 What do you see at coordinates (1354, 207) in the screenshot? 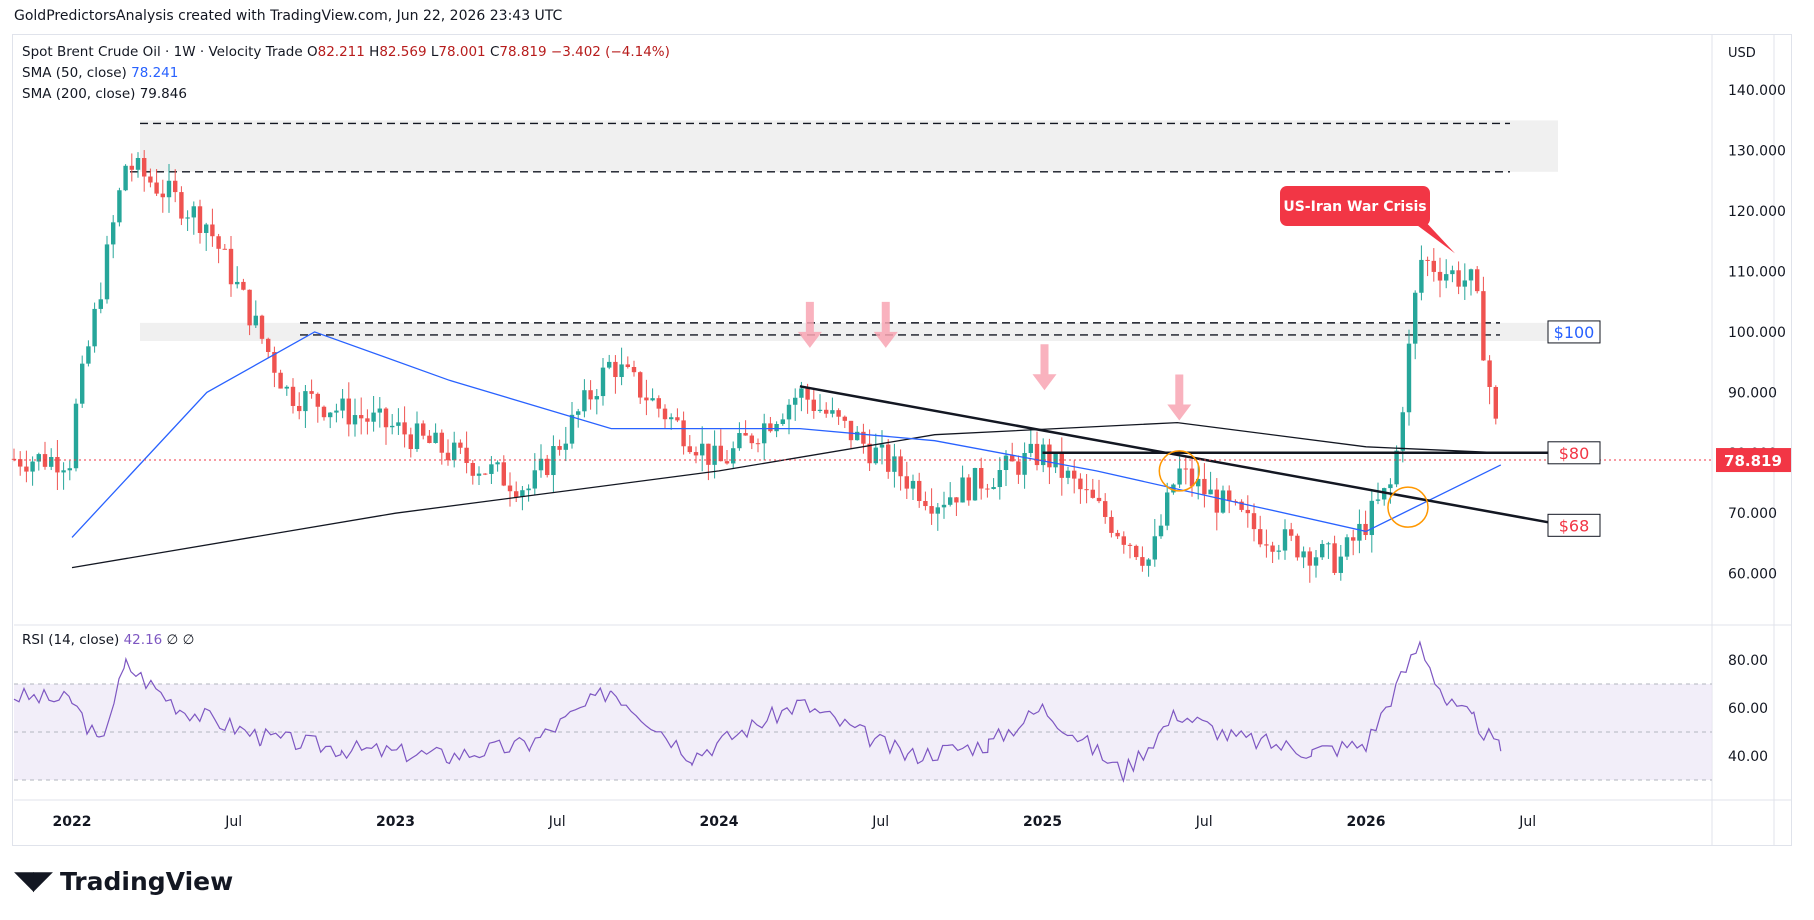
I see `annotation-text: US-Iran War Crisis` at bounding box center [1354, 207].